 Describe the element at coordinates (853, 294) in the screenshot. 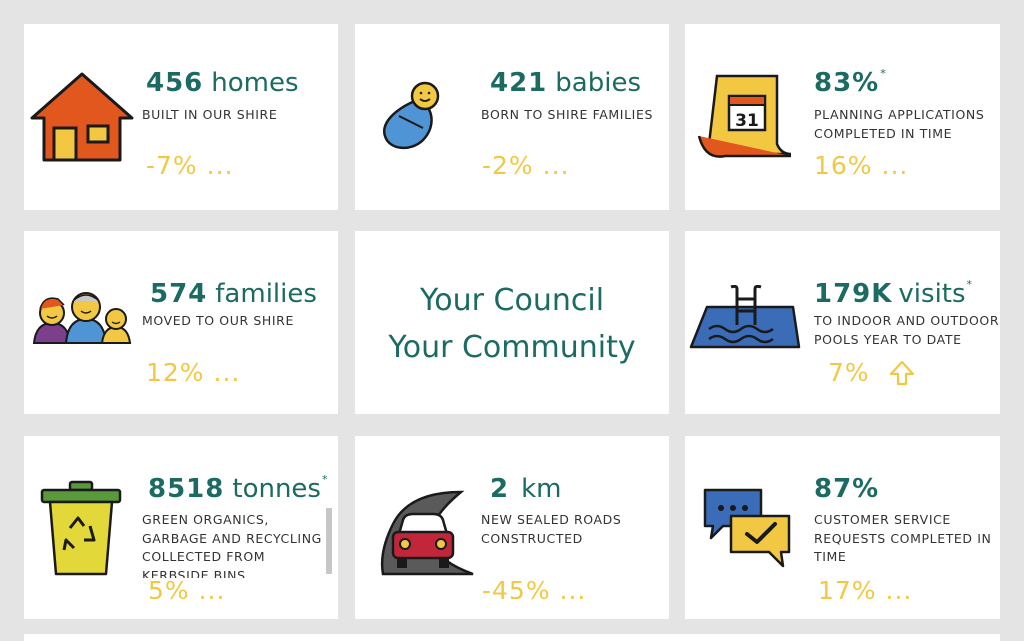

I see `stat-number: 179K` at that location.